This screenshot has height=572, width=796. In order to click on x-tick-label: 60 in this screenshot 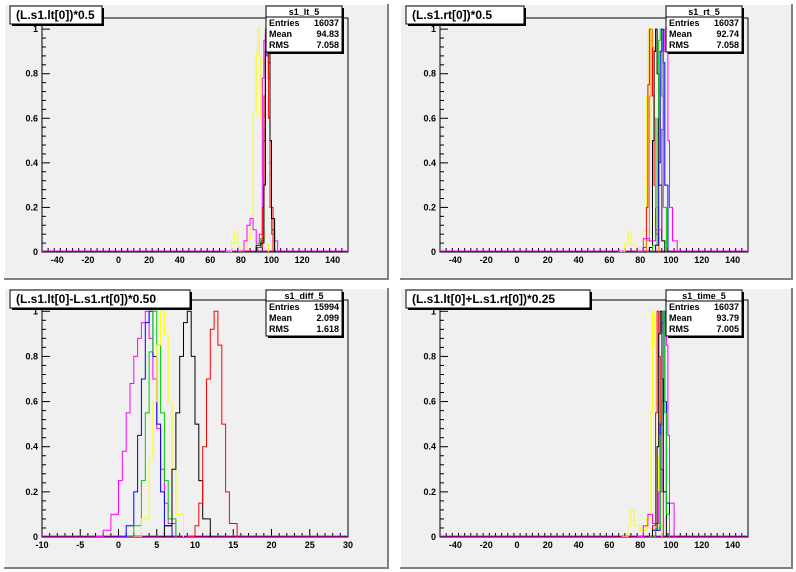, I will do `click(609, 260)`.